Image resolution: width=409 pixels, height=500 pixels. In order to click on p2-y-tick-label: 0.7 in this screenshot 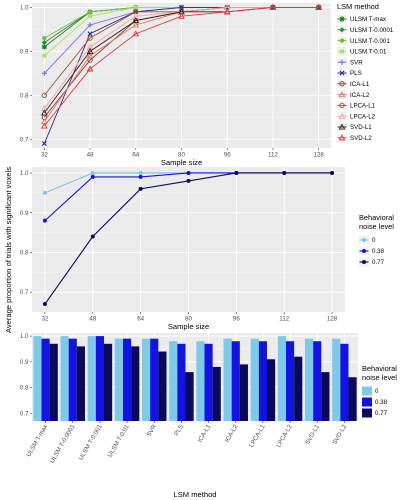, I will do `click(24, 292)`.